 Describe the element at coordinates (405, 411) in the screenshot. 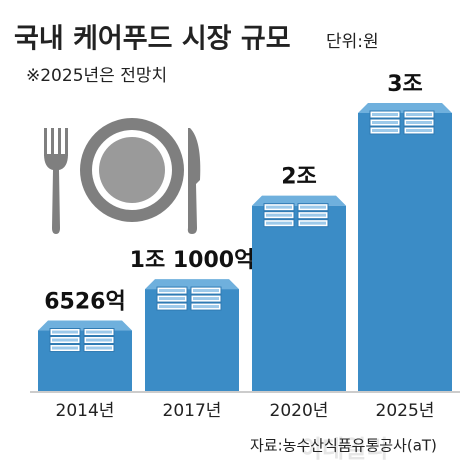

I see `x-tick-label: 2025년` at that location.